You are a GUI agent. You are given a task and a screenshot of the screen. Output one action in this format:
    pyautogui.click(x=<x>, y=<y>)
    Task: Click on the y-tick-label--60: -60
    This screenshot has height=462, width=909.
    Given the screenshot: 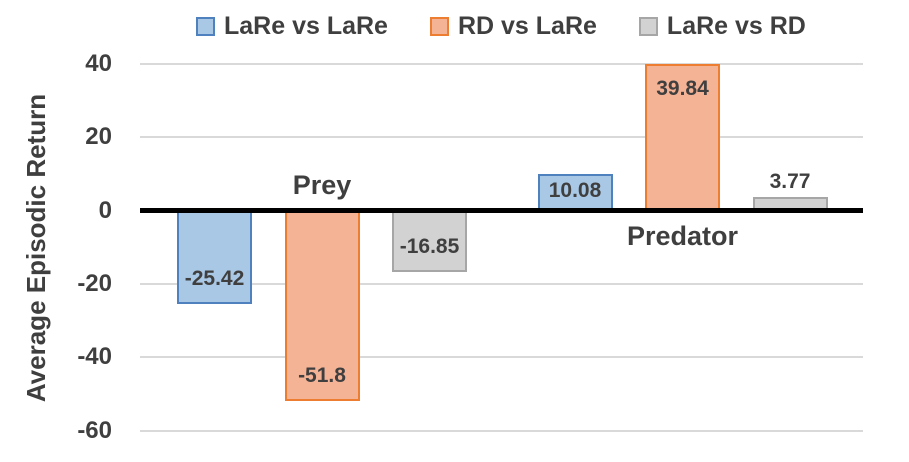 What is the action you would take?
    pyautogui.click(x=94, y=430)
    